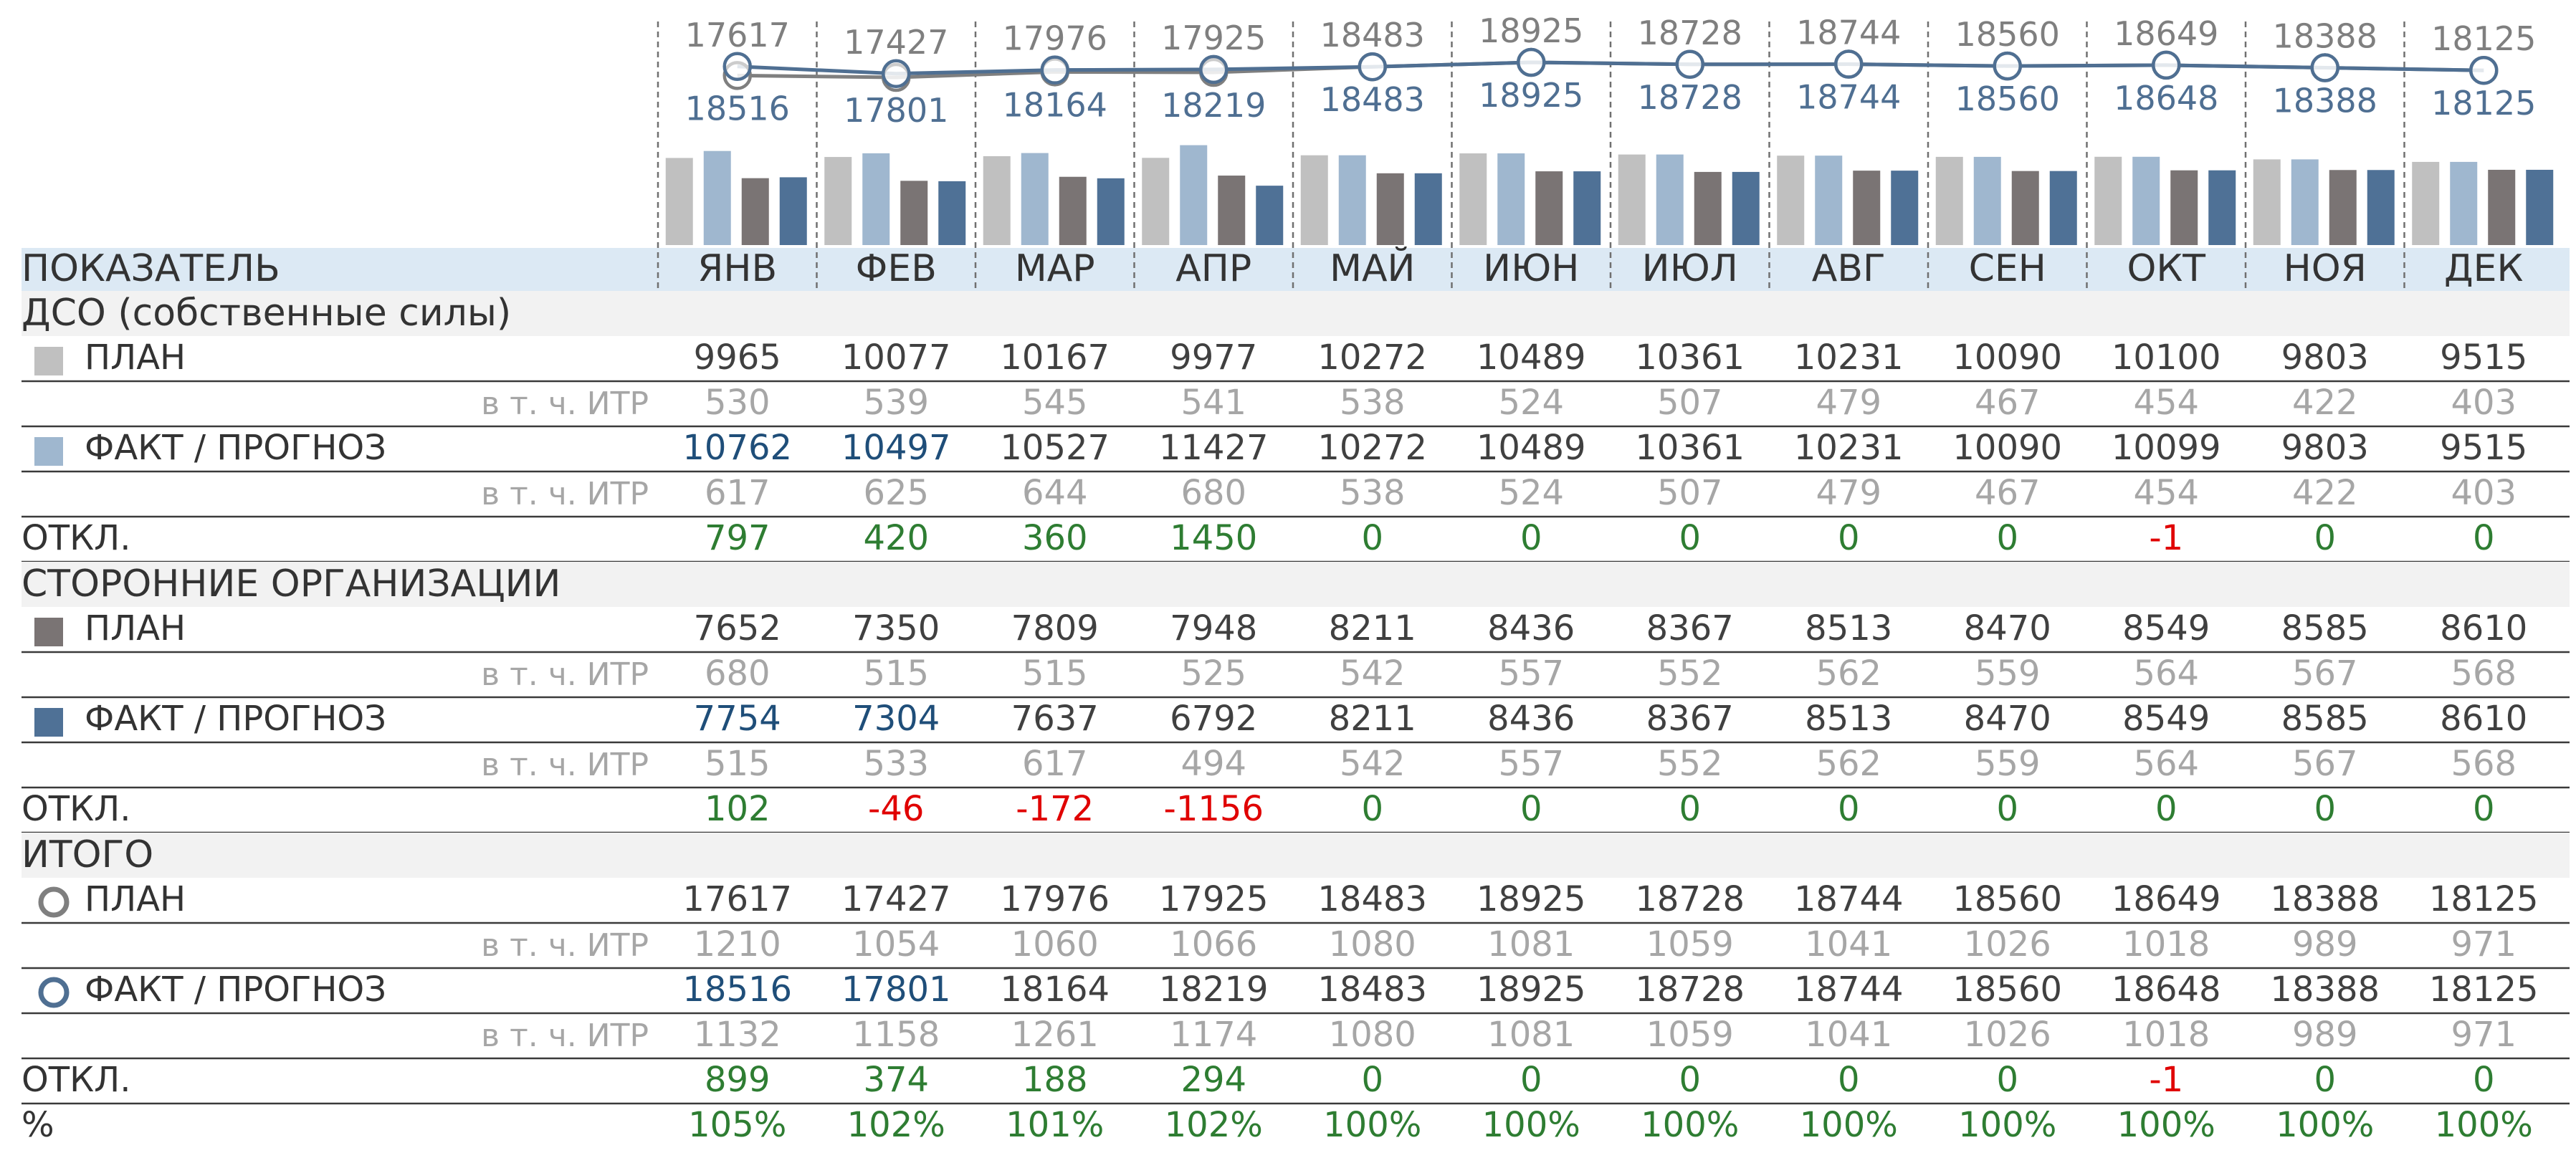 The height and width of the screenshot is (1168, 2576). What do you see at coordinates (1055, 1125) in the screenshot?
I see `table-cell: 101%` at bounding box center [1055, 1125].